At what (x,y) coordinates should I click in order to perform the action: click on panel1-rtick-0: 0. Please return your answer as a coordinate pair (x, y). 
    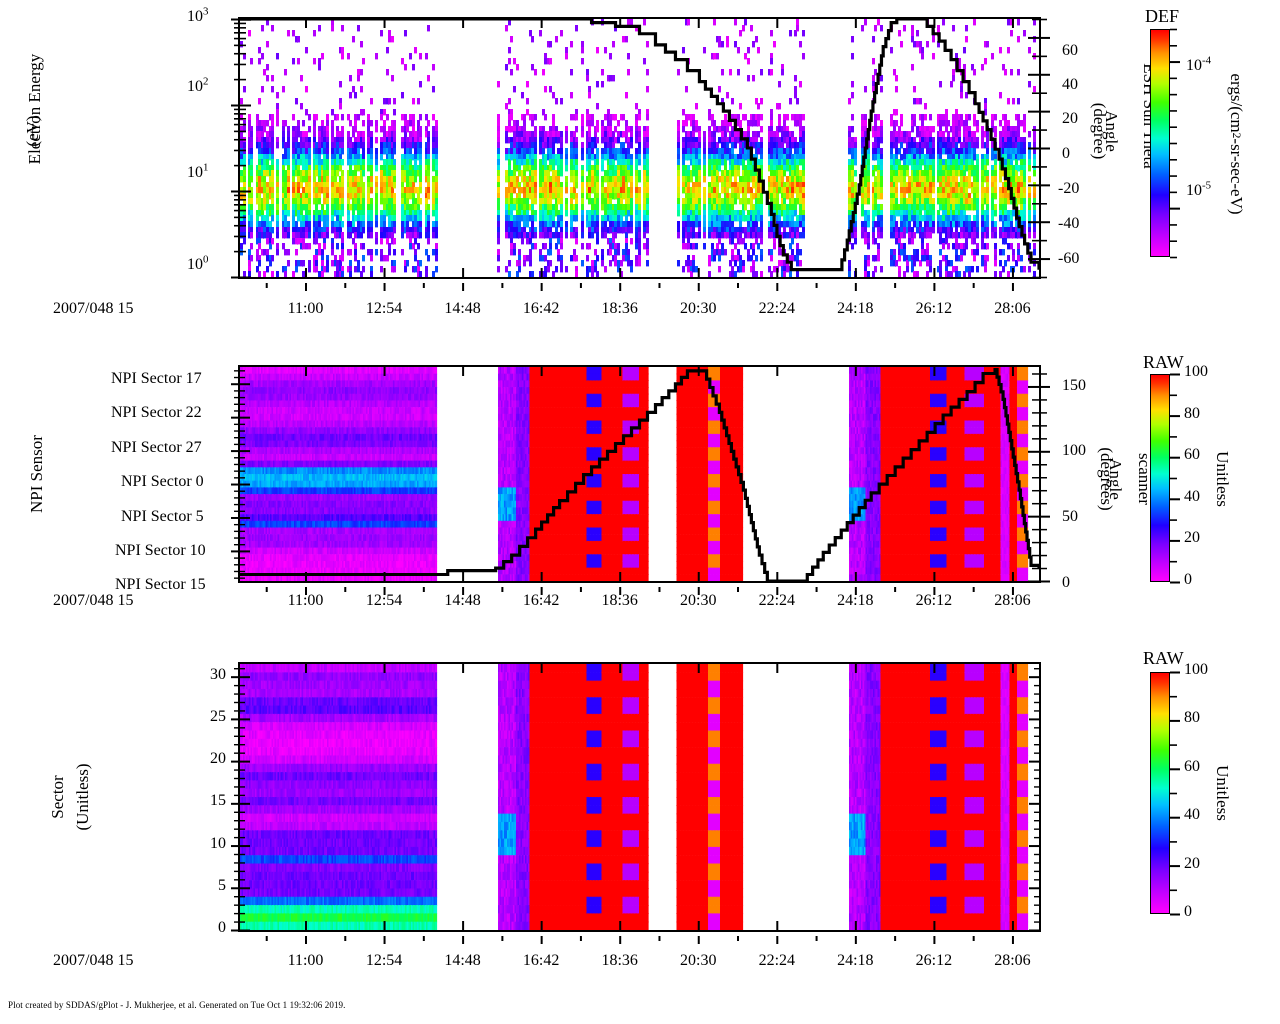
    Looking at the image, I should click on (1066, 153).